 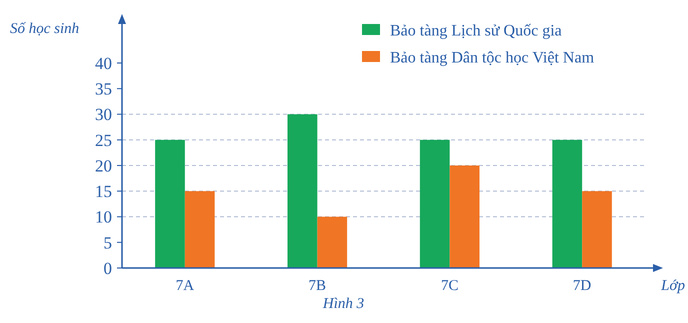 What do you see at coordinates (45, 29) in the screenshot?
I see `y-axis-title: Số học sinh` at bounding box center [45, 29].